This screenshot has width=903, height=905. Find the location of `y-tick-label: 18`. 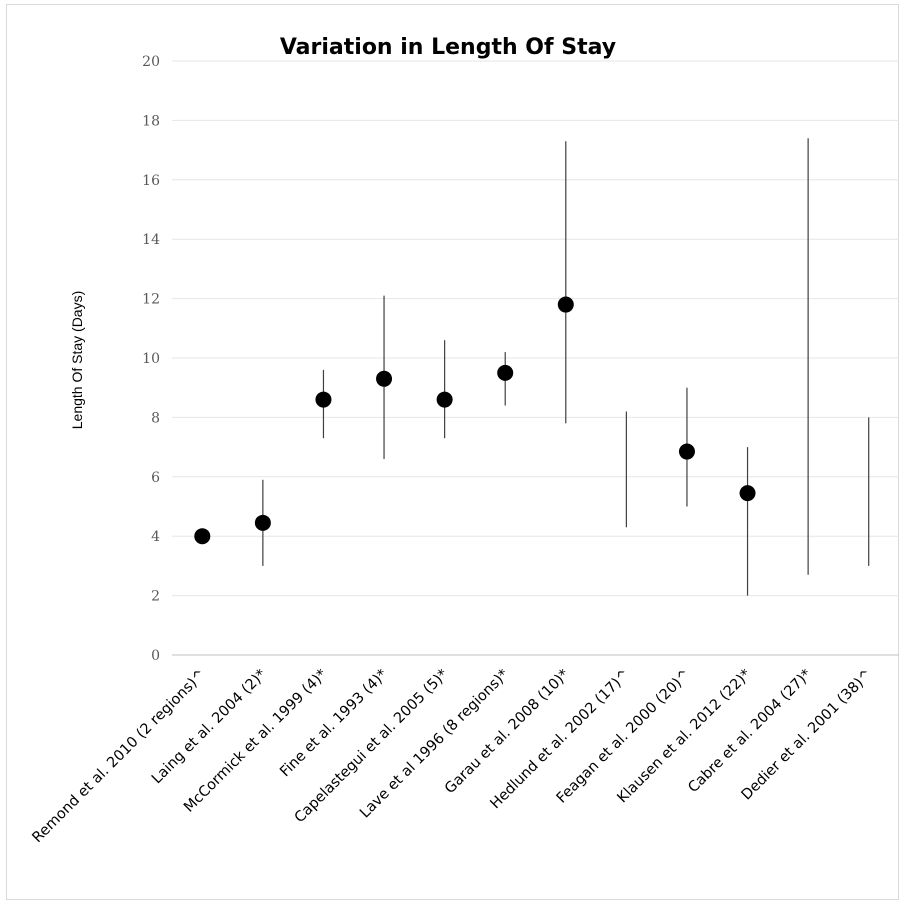

y-tick-label: 18 is located at coordinates (151, 121).